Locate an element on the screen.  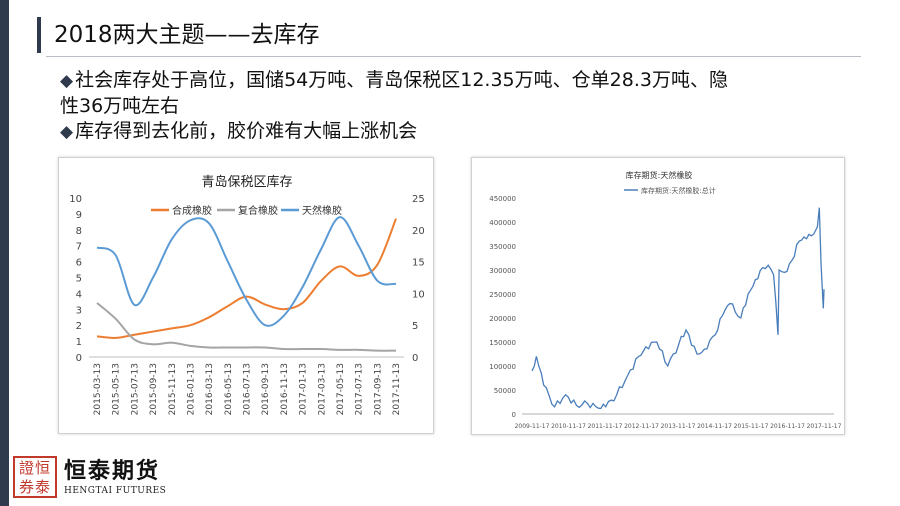
chart2-x-tick-label: 2009-11-17 is located at coordinates (532, 426).